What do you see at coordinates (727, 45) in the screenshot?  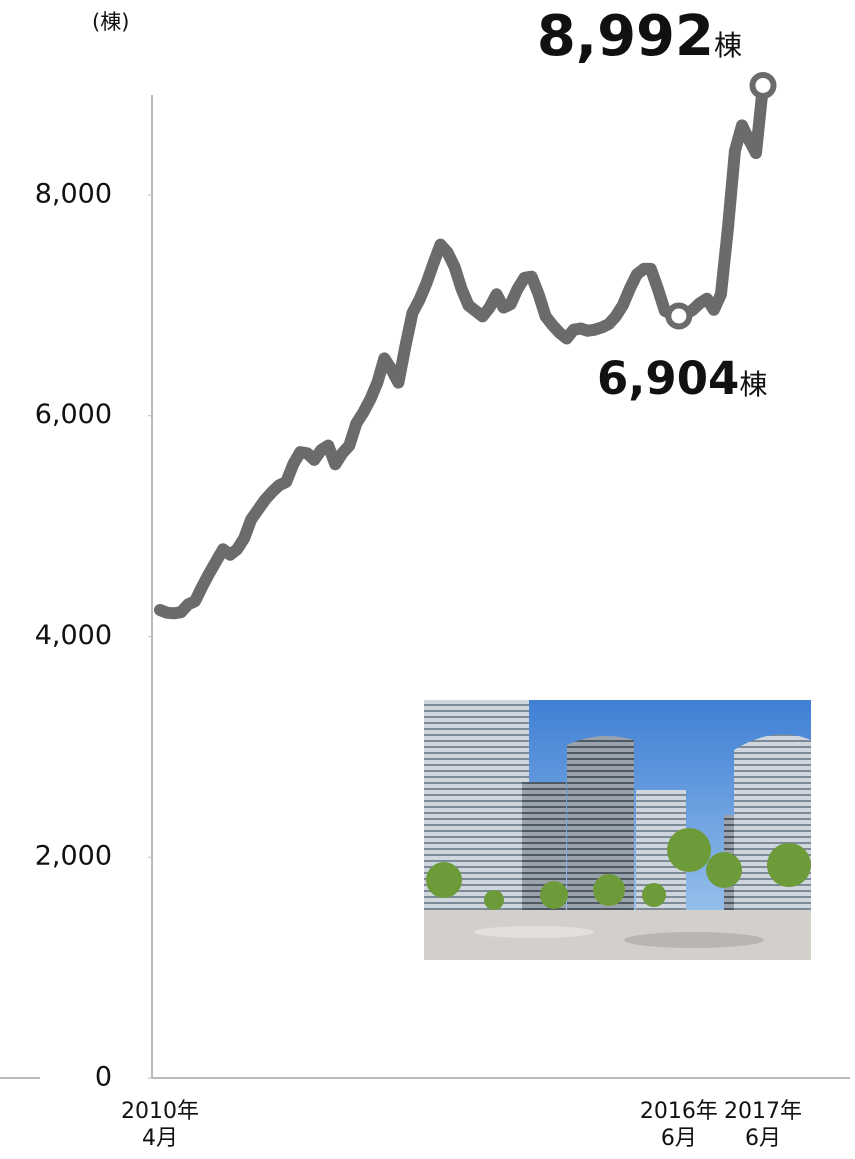 I see `max-unit: 棟` at bounding box center [727, 45].